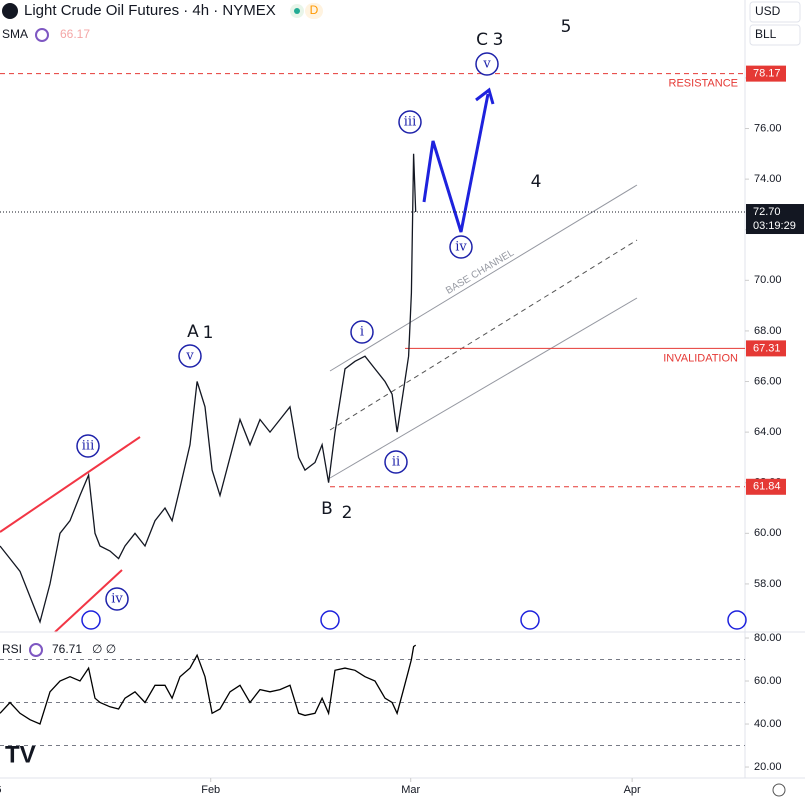 Image resolution: width=805 pixels, height=798 pixels. What do you see at coordinates (768, 11) in the screenshot?
I see `currency: USD` at bounding box center [768, 11].